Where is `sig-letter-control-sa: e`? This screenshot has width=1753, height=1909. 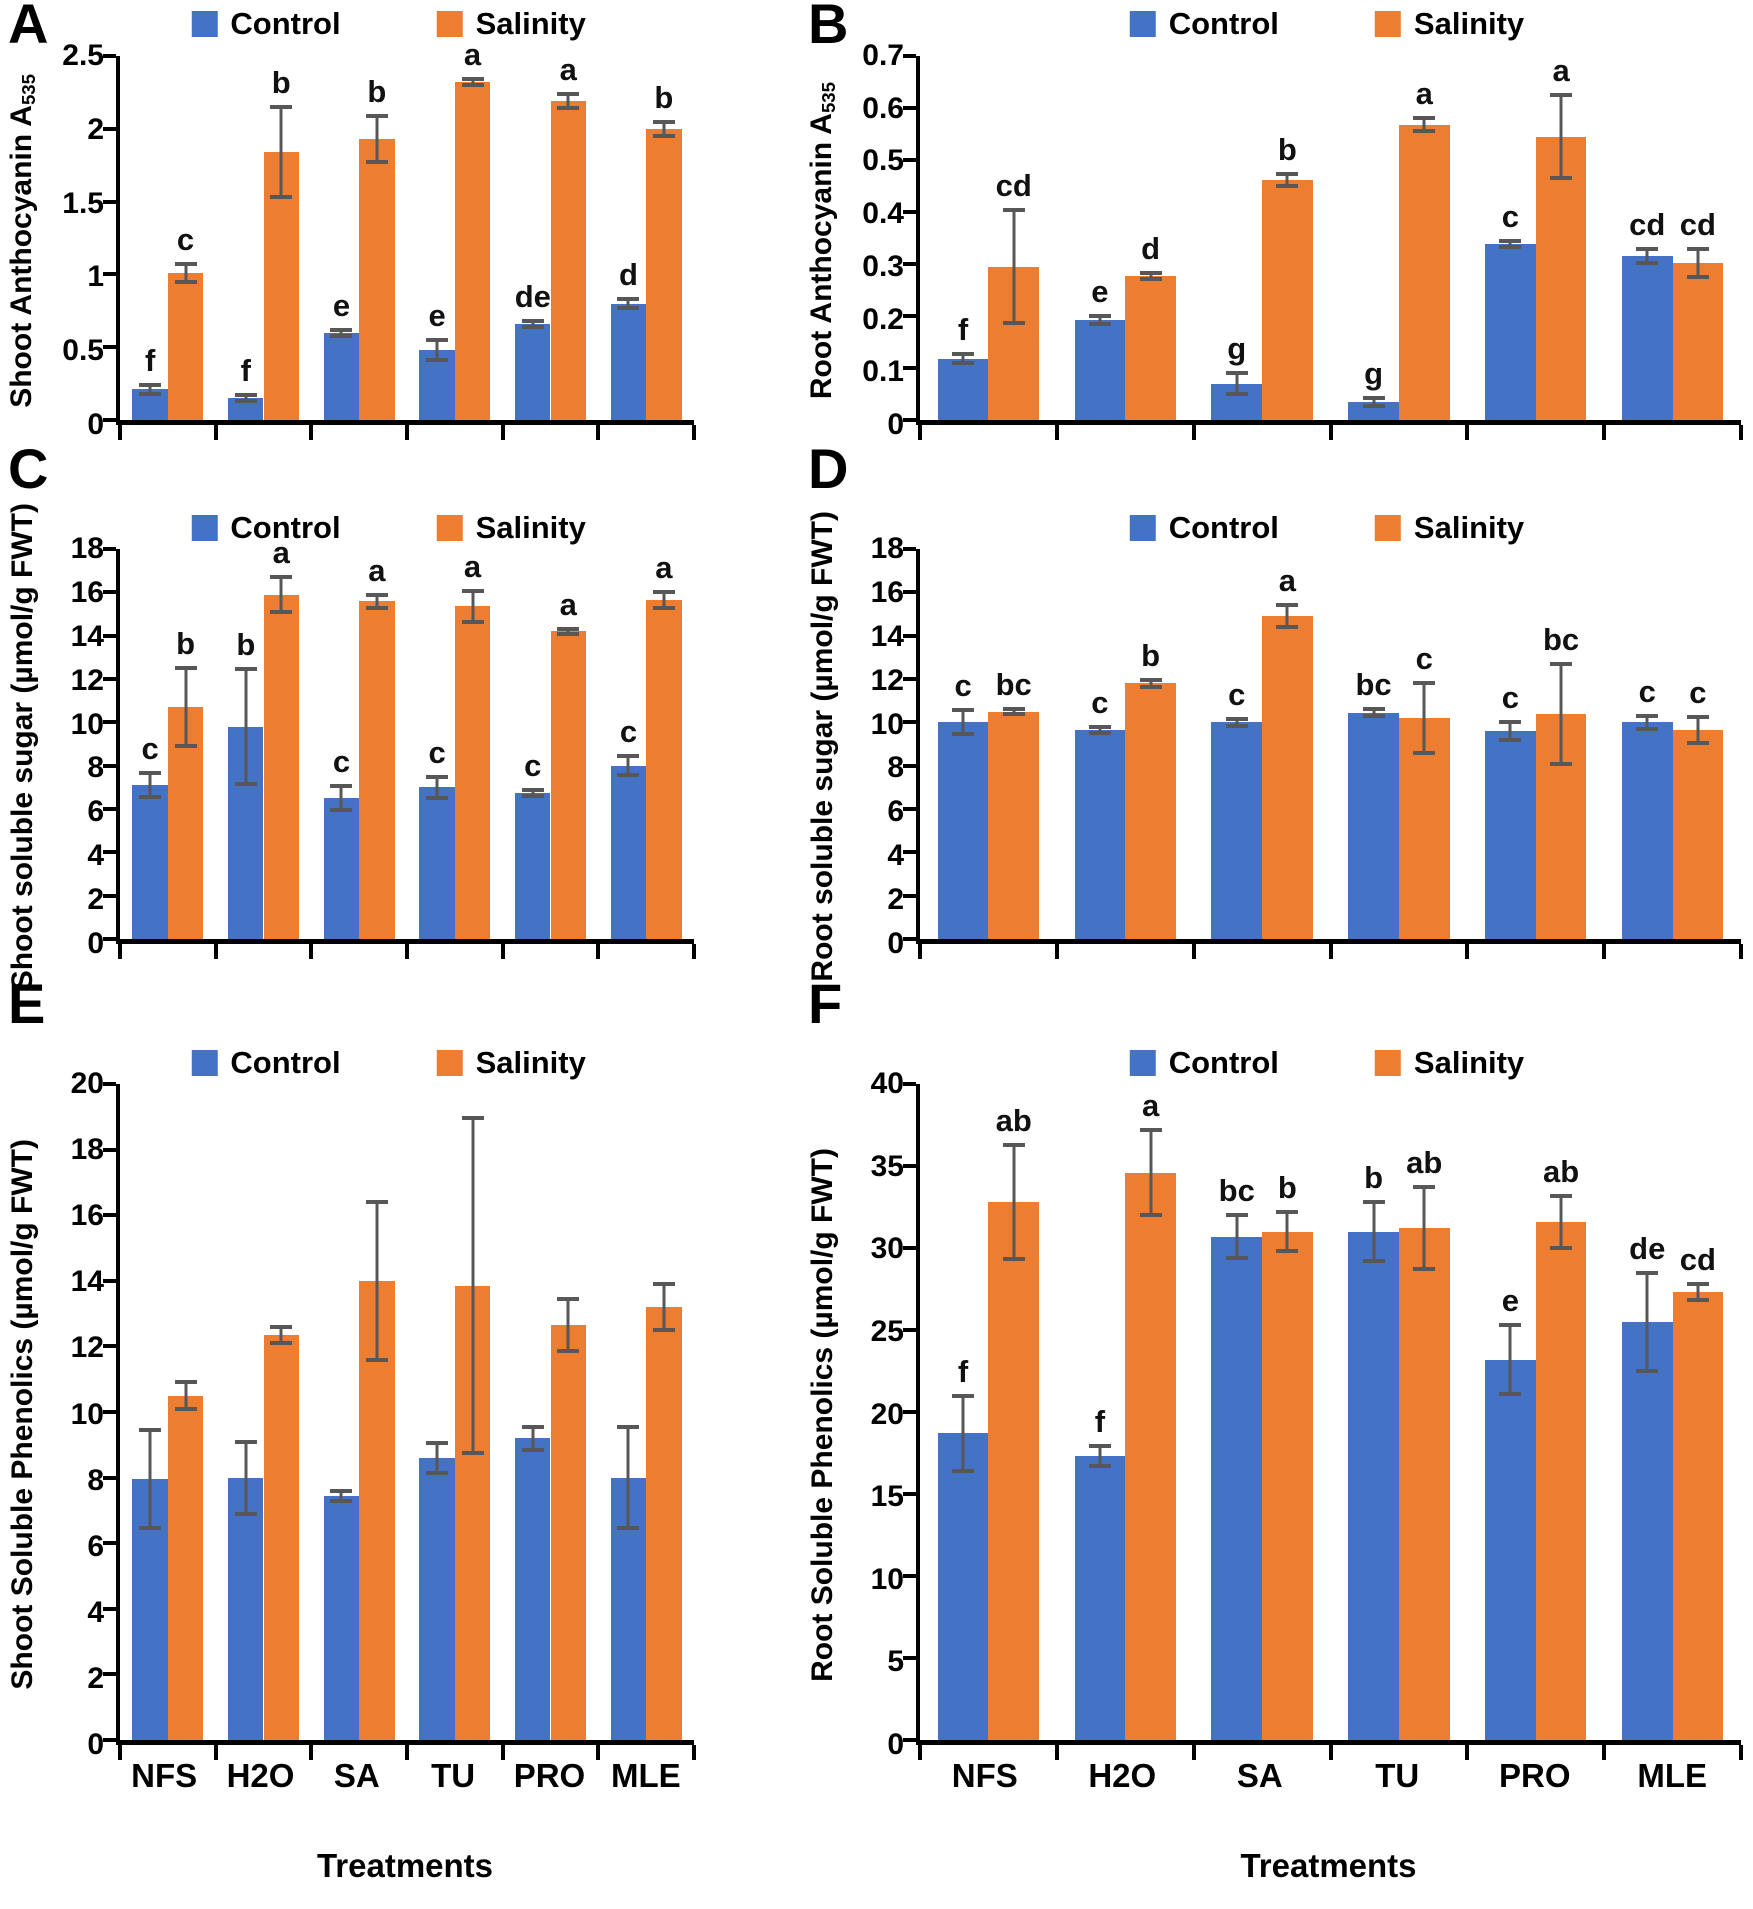 sig-letter-control-sa: e is located at coordinates (341, 305).